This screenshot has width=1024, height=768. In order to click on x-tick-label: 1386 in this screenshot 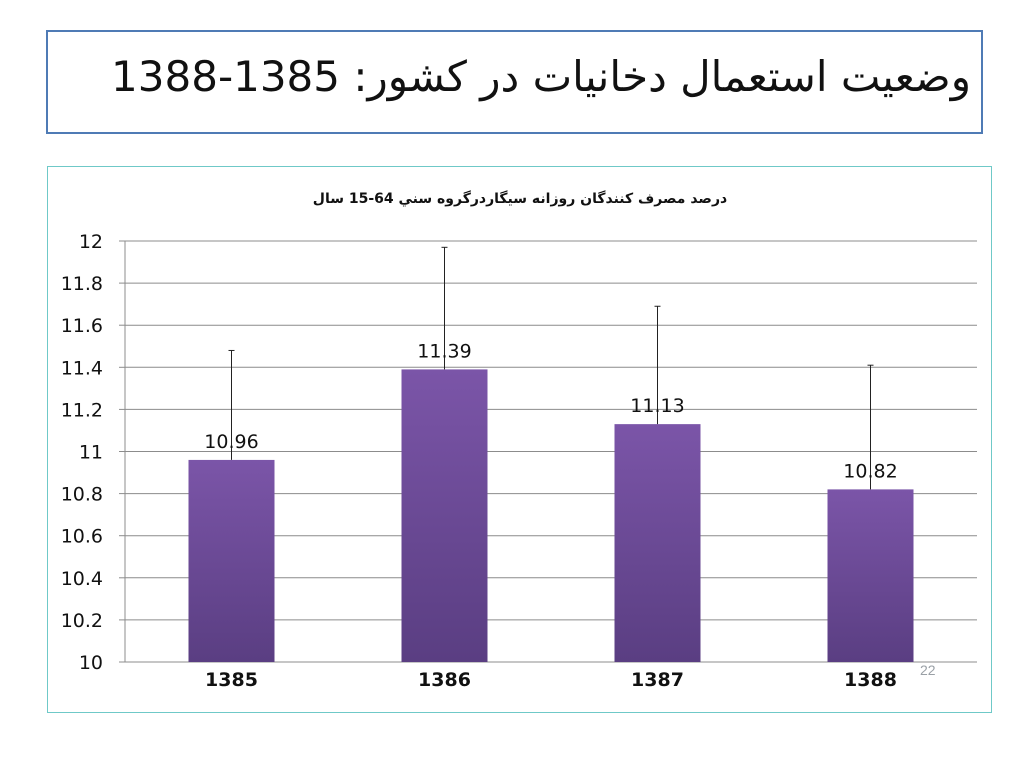, I will do `click(444, 680)`.